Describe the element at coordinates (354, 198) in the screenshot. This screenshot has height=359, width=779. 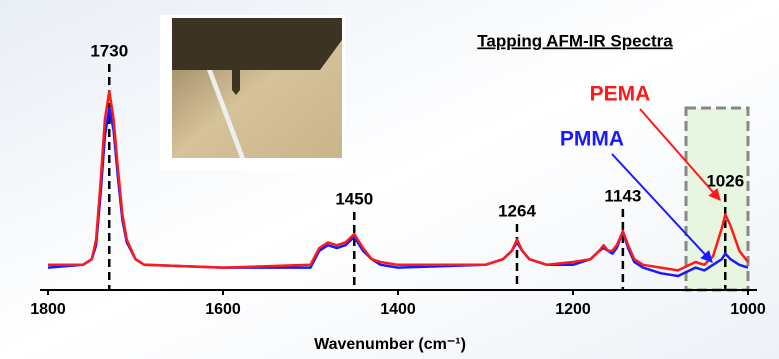
I see `peak-label: 1450` at that location.